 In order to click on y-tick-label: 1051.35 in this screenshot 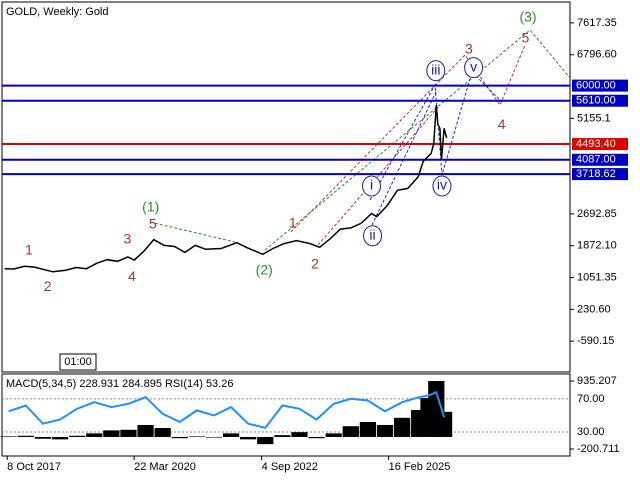, I will do `click(597, 277)`.